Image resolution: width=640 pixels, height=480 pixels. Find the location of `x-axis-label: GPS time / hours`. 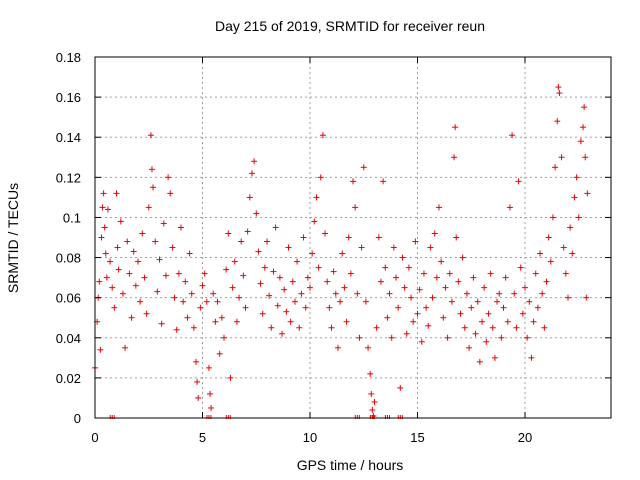

x-axis-label: GPS time / hours is located at coordinates (350, 465).